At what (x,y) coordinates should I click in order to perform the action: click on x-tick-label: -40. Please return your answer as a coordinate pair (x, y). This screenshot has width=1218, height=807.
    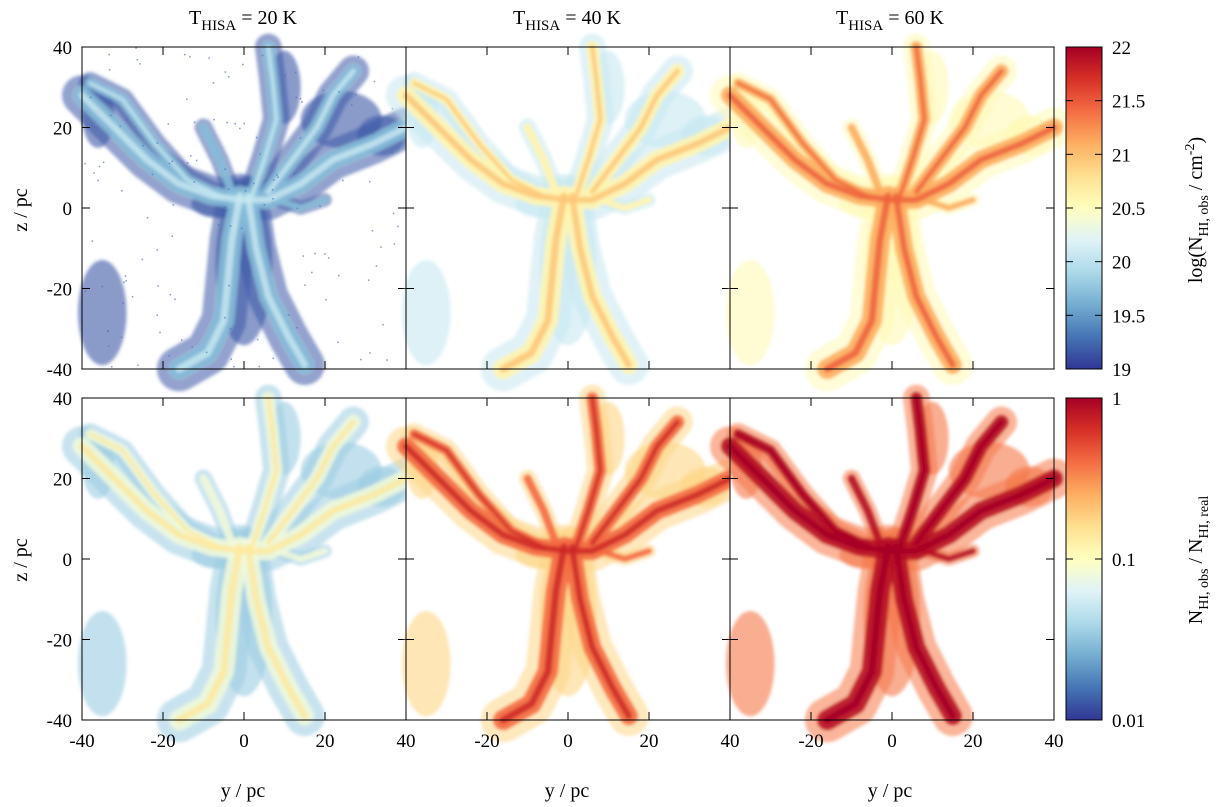
    Looking at the image, I should click on (81, 741).